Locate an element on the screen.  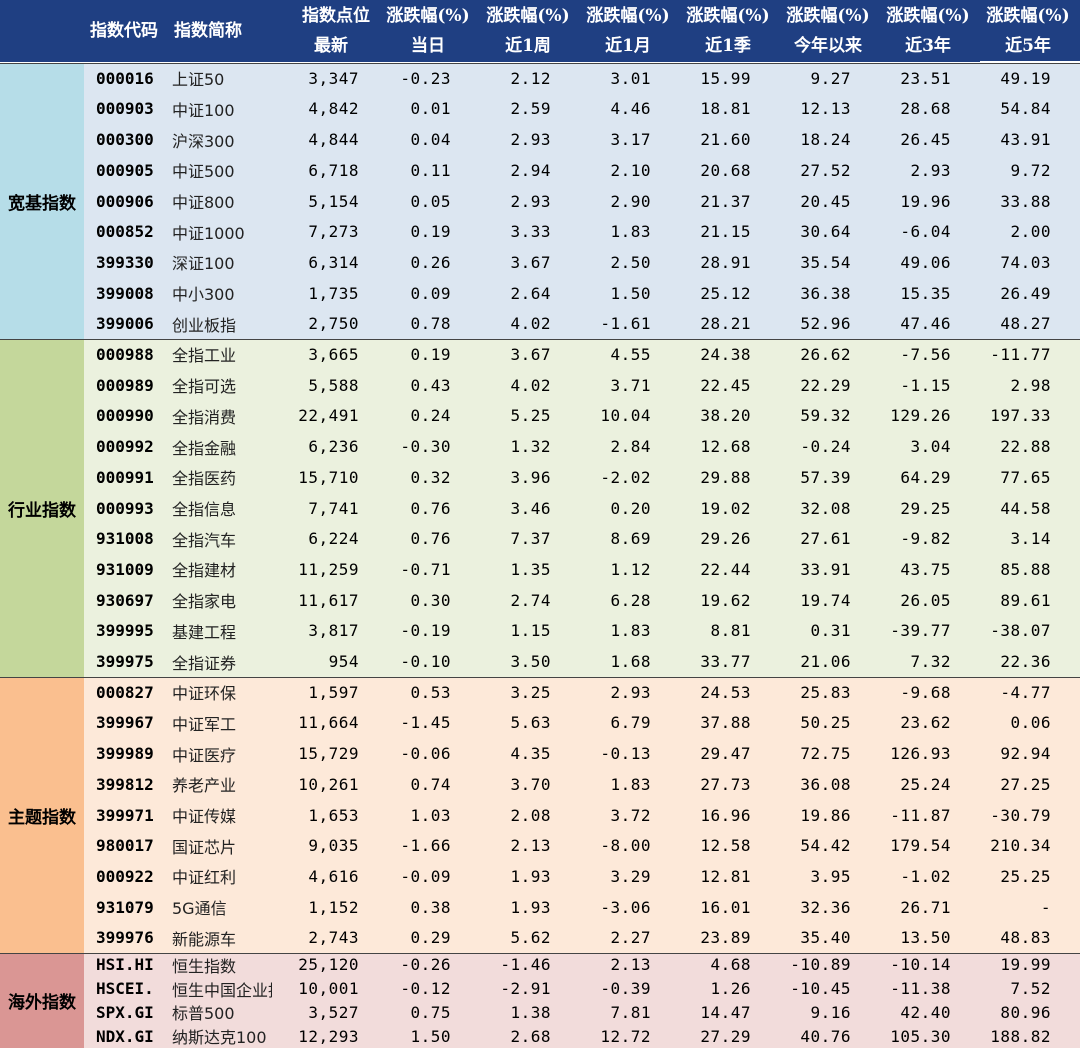
cell-day: 0.53 is located at coordinates (430, 692).